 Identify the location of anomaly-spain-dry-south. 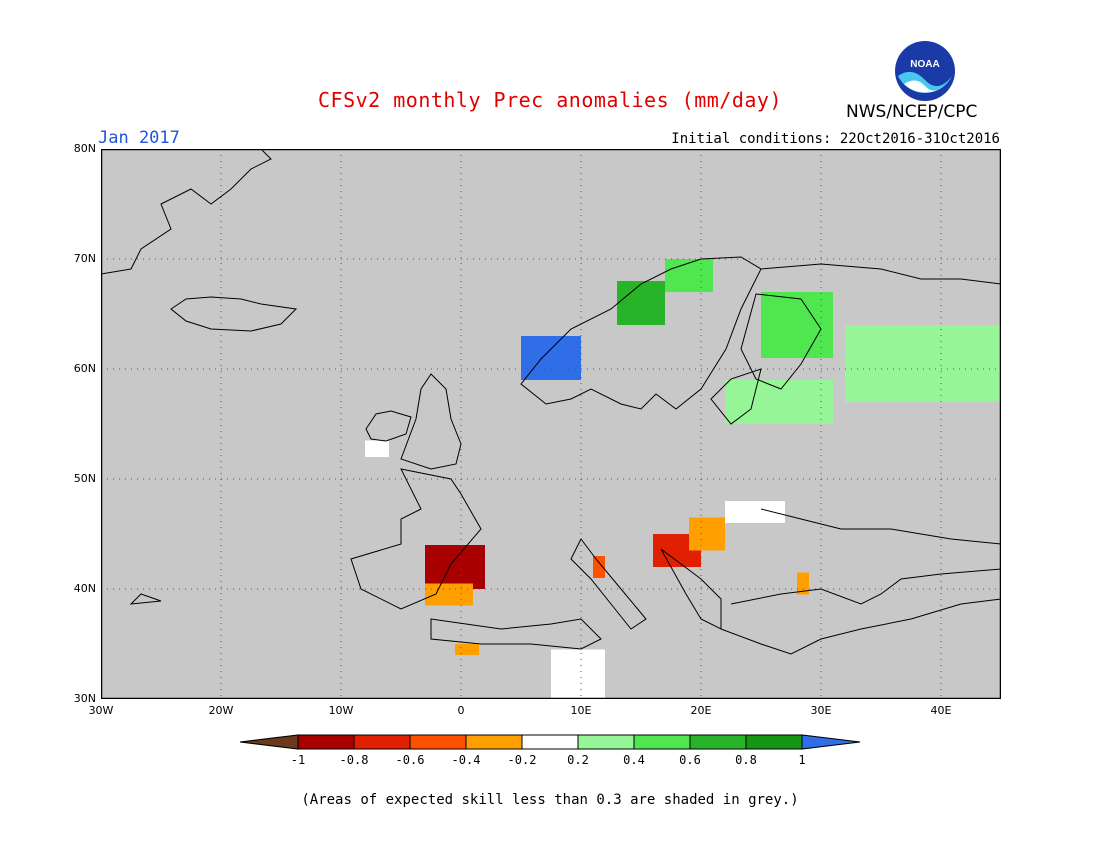
(449, 594).